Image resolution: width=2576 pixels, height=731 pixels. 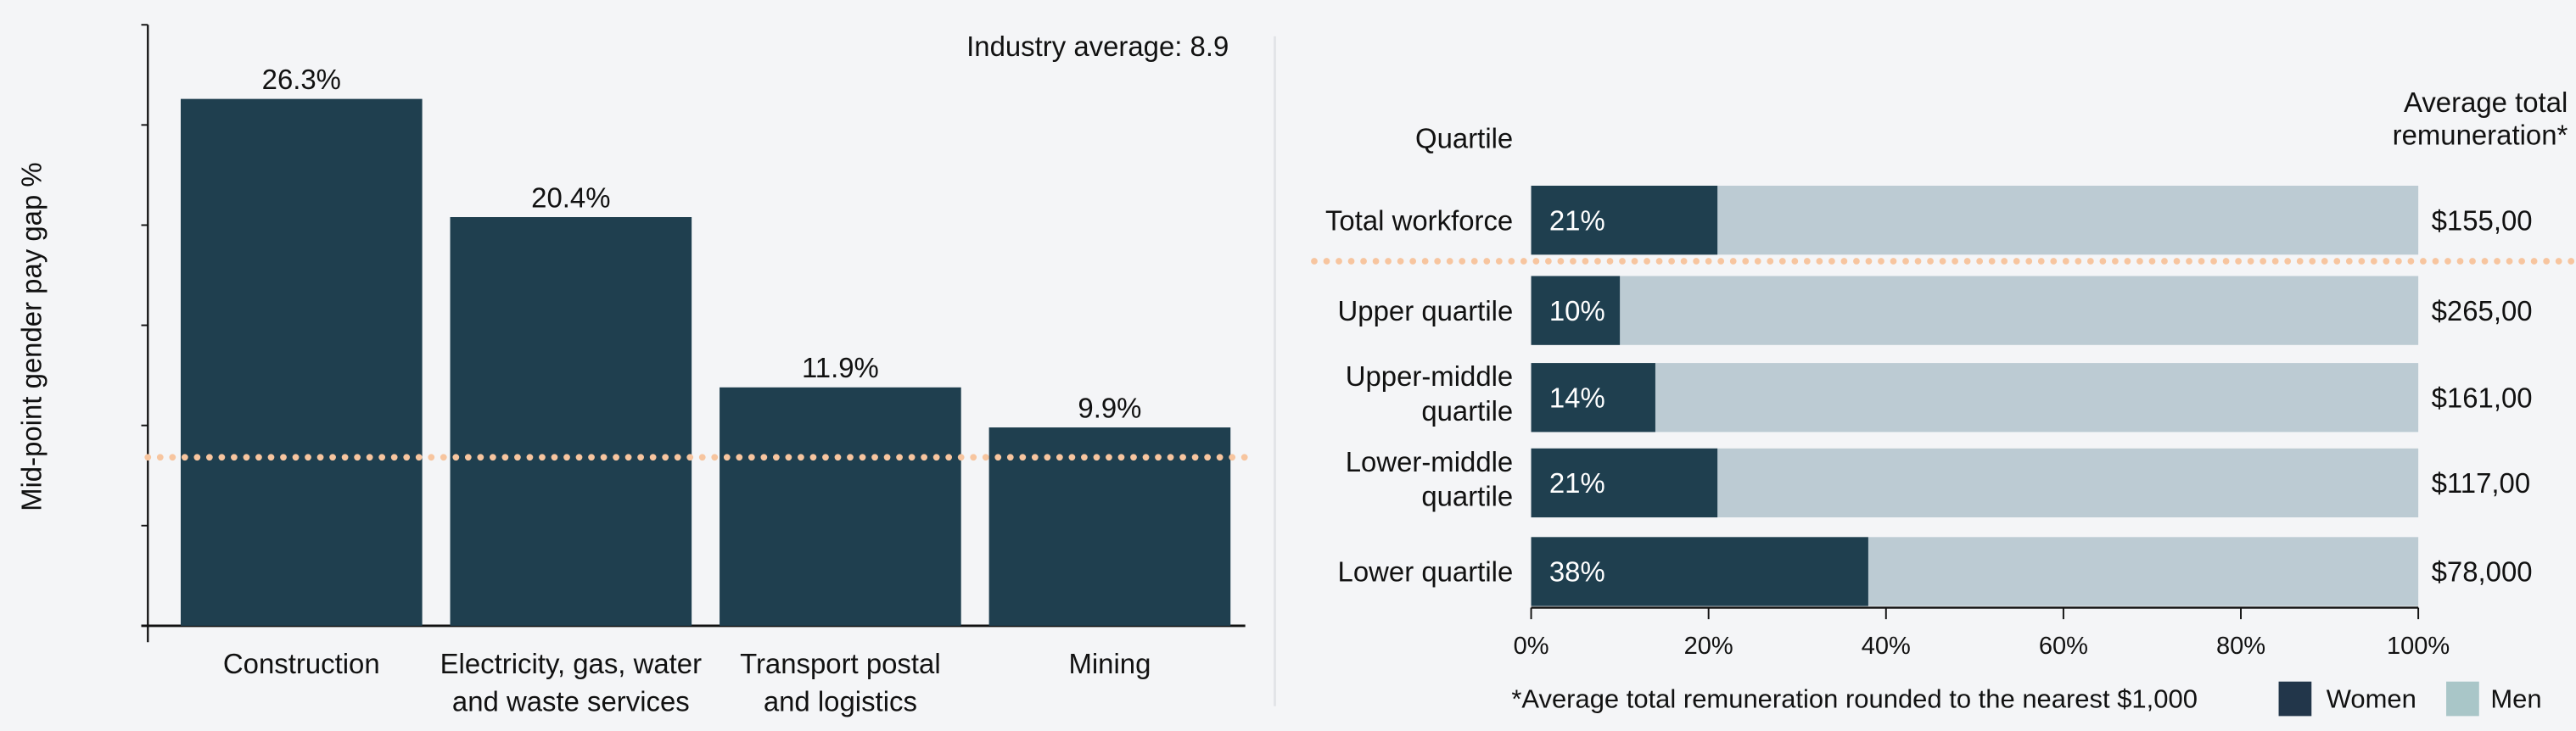 What do you see at coordinates (1419, 220) in the screenshot?
I see `row-label: Total workforce` at bounding box center [1419, 220].